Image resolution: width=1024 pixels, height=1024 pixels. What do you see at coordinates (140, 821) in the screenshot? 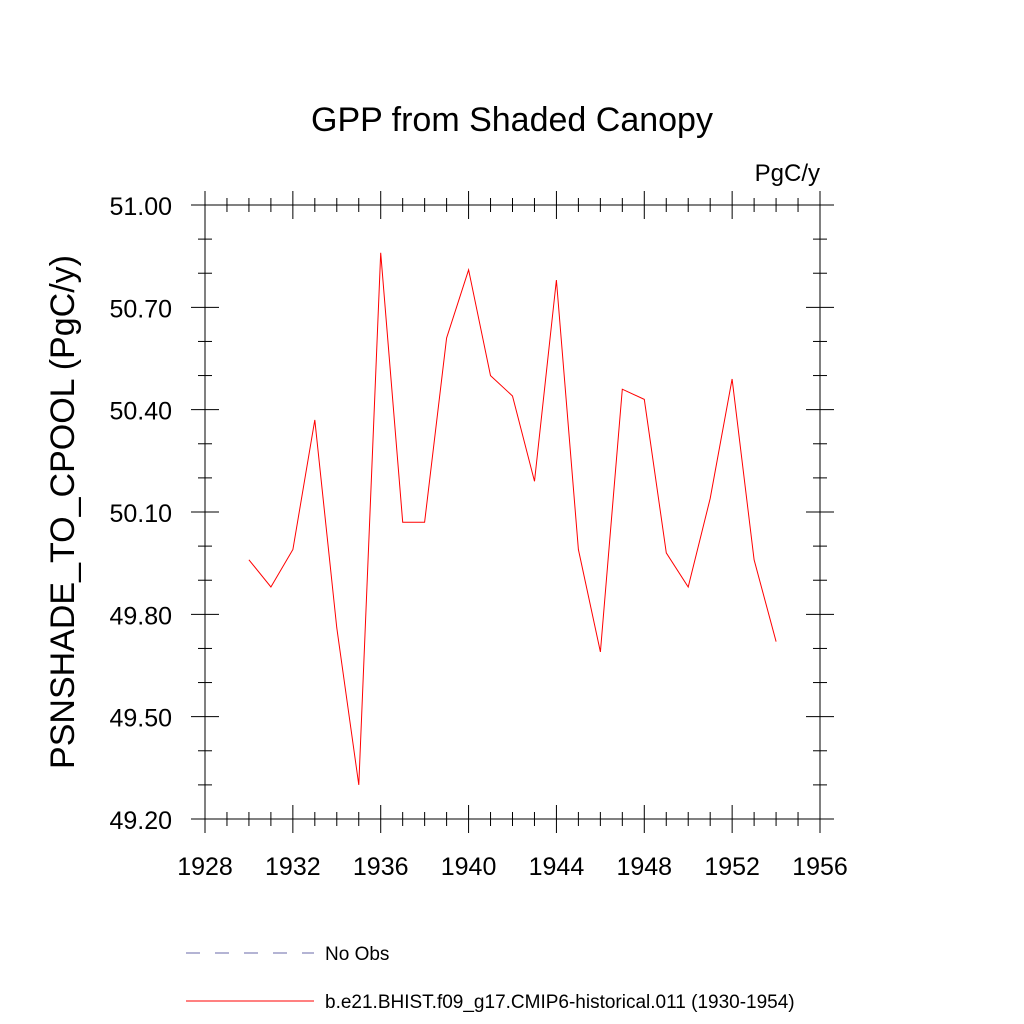
I see `y-tick-label: 49.20` at bounding box center [140, 821].